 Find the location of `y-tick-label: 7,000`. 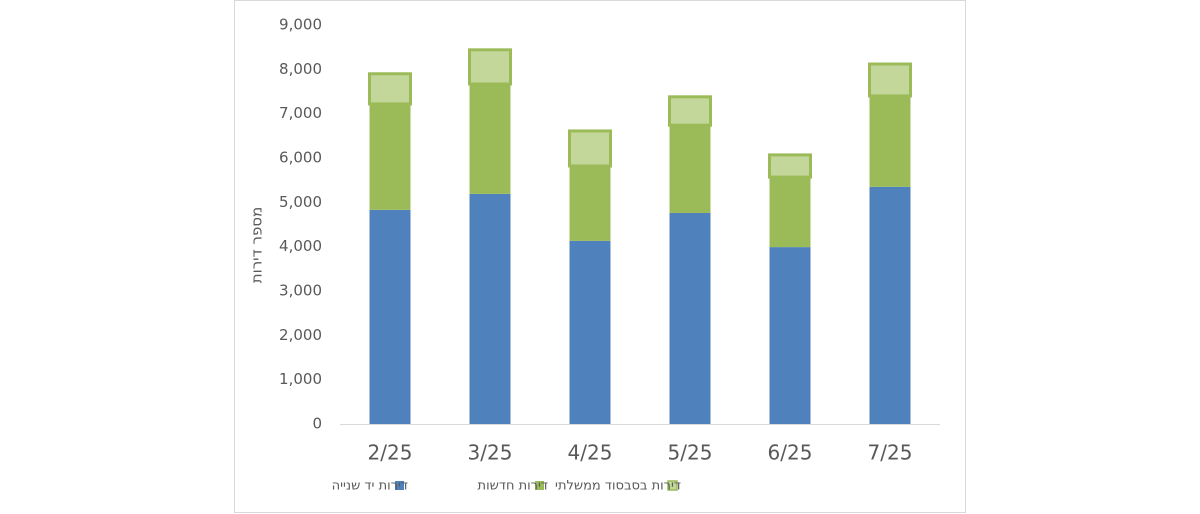

y-tick-label: 7,000 is located at coordinates (300, 113).